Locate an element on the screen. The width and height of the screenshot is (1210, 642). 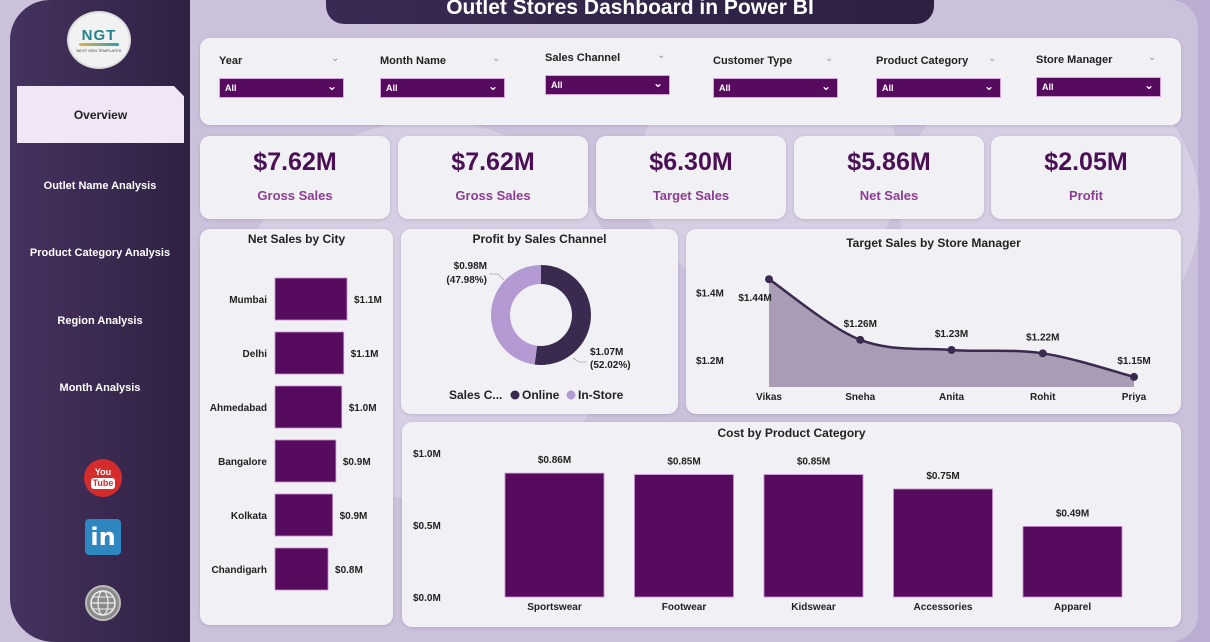
data-label: $1.15M is located at coordinates (1133, 361).